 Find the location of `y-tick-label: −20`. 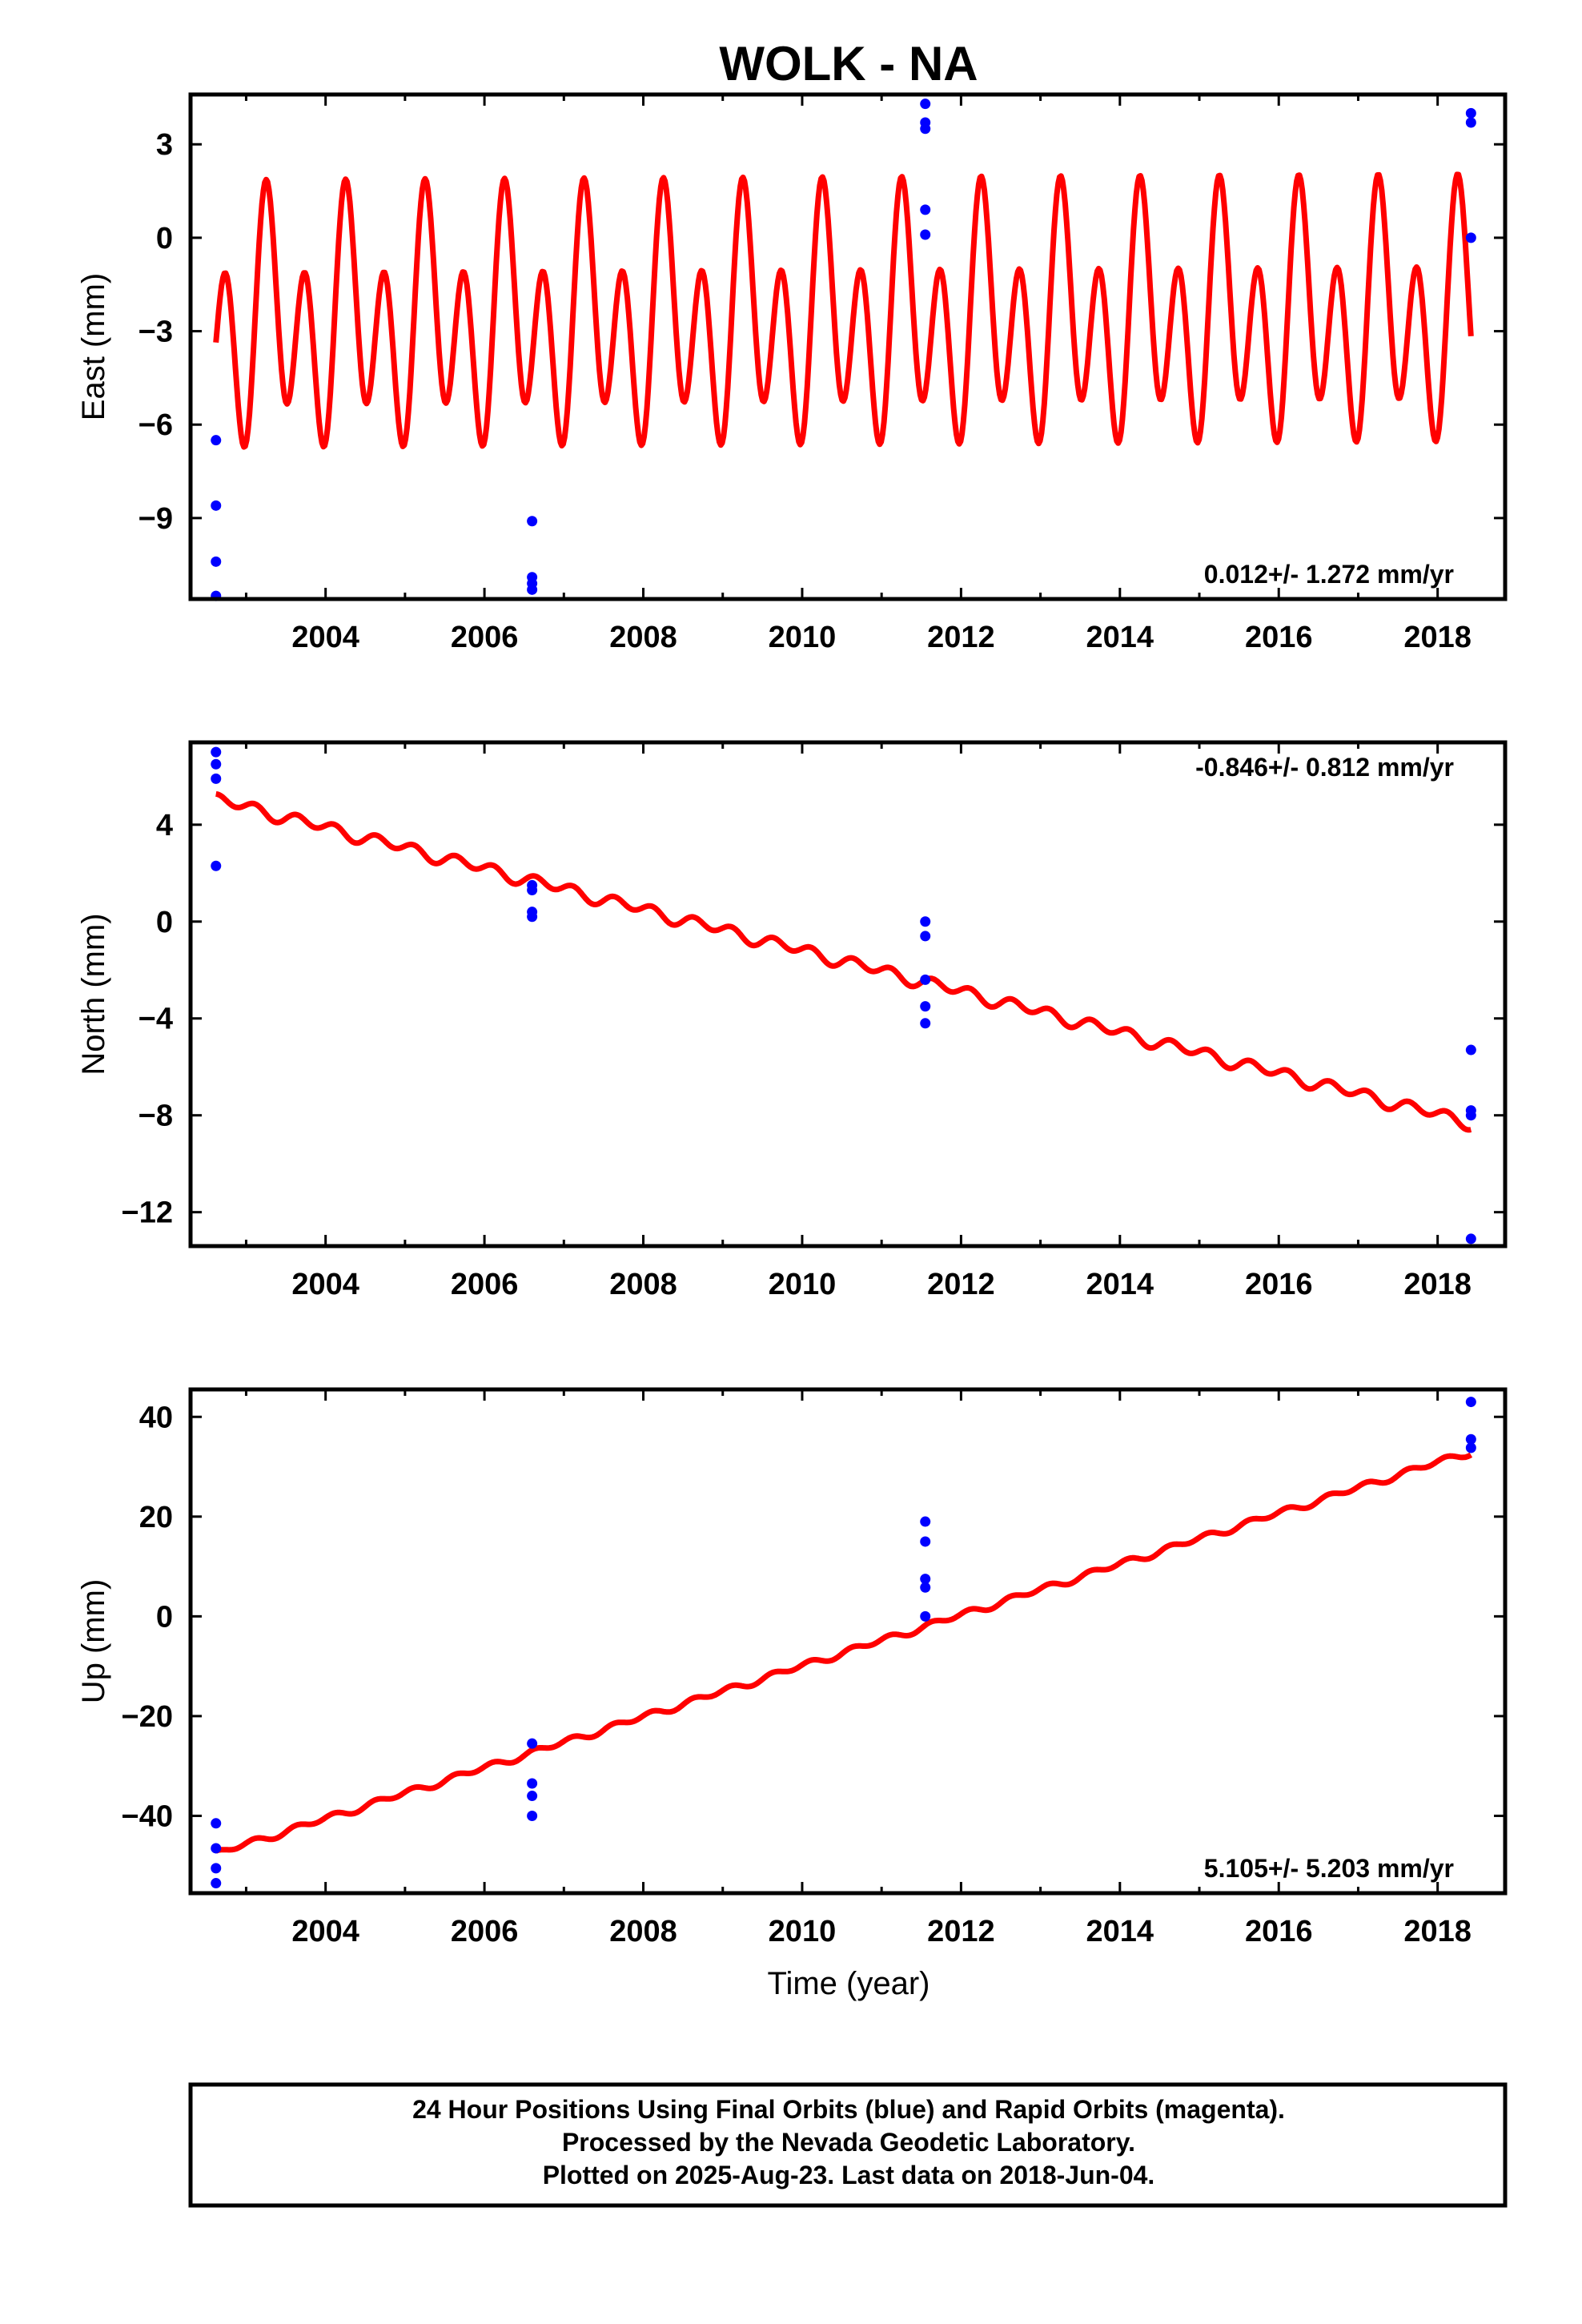

y-tick-label: −20 is located at coordinates (147, 1717).